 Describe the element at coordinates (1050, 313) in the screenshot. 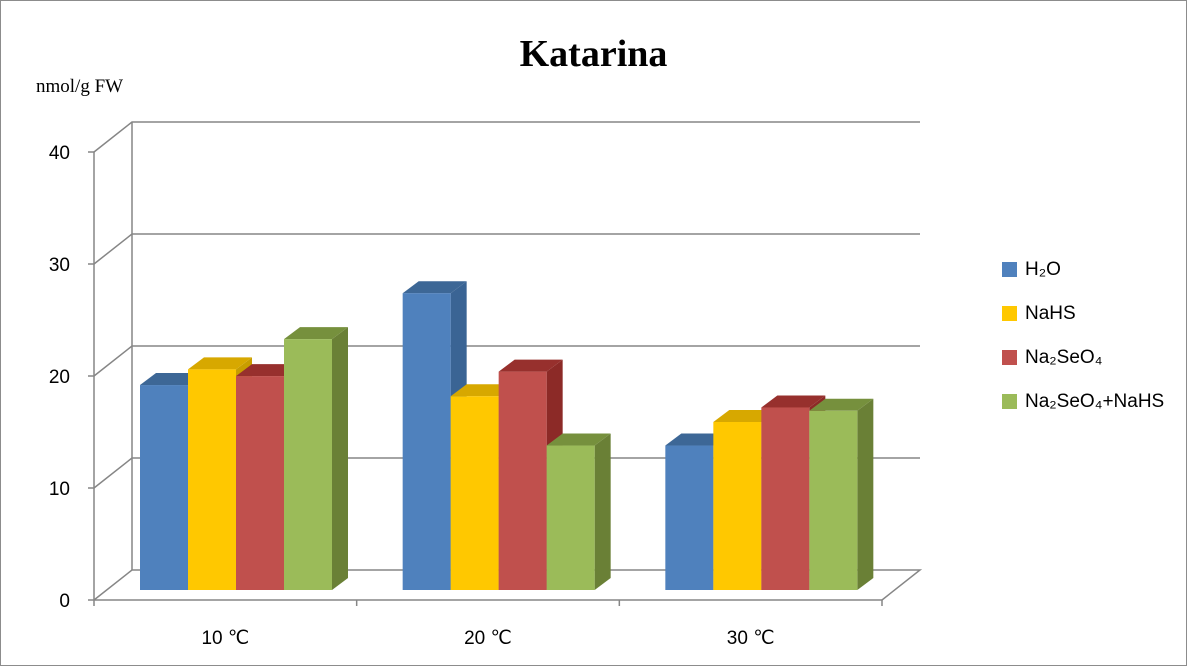

I see `legend-label: NaHS` at that location.